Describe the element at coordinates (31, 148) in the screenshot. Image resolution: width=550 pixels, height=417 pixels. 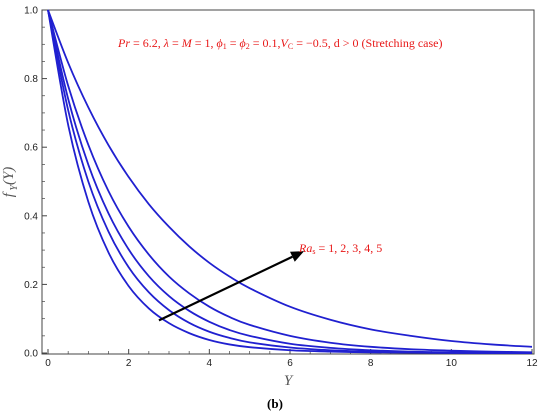
I see `y-tick-label: 0.6` at that location.